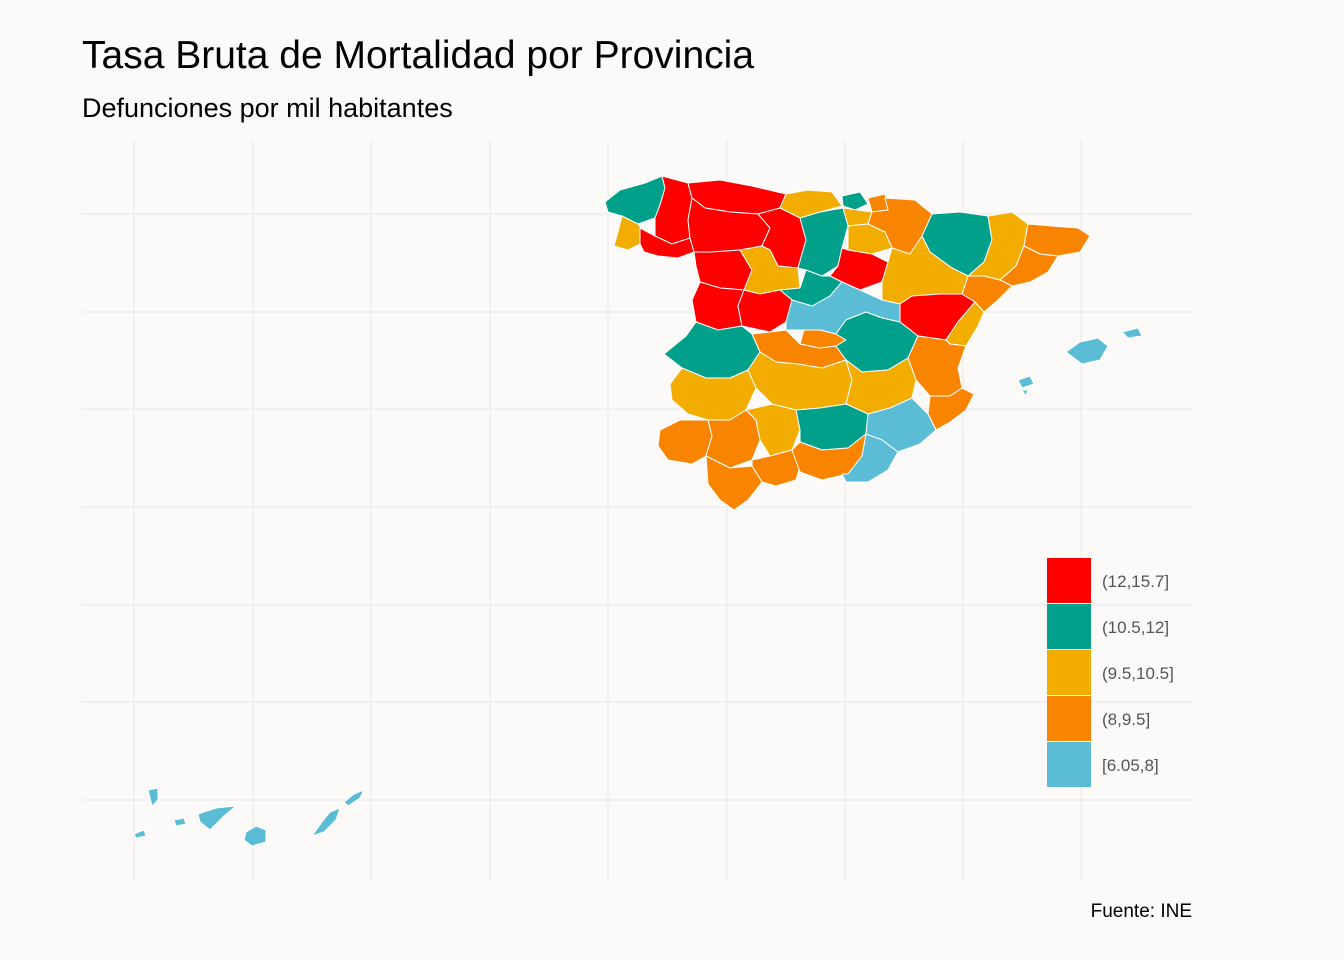 The image size is (1344, 960). Describe the element at coordinates (354, 798) in the screenshot. I see `province-las-palmas-lanzarote` at that location.